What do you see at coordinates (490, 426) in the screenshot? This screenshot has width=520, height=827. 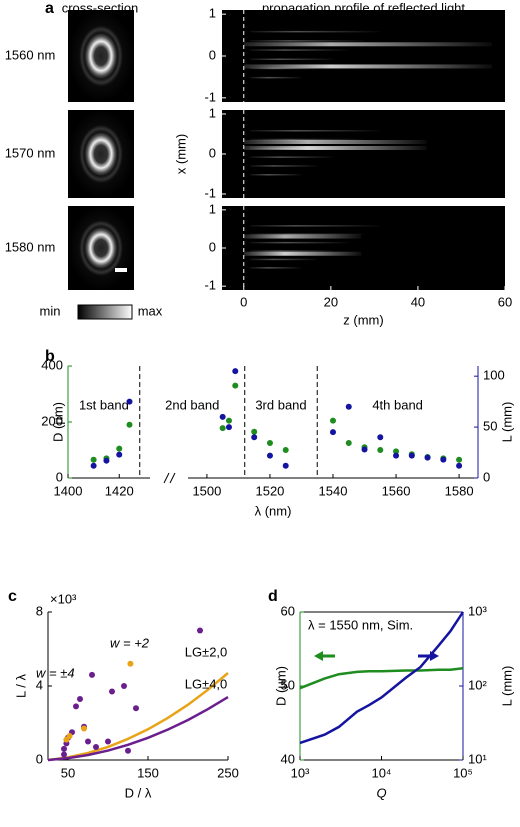 I see `y2-tick-label: 50` at bounding box center [490, 426].